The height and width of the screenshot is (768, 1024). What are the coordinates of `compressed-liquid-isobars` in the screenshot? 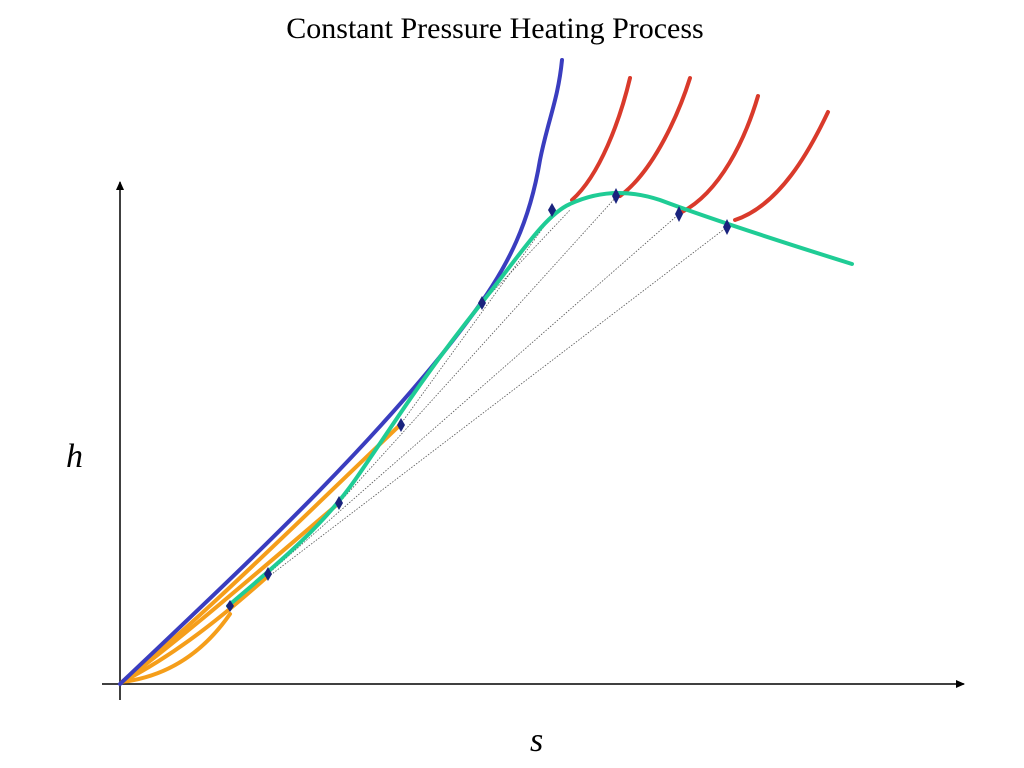 It's located at (261, 553).